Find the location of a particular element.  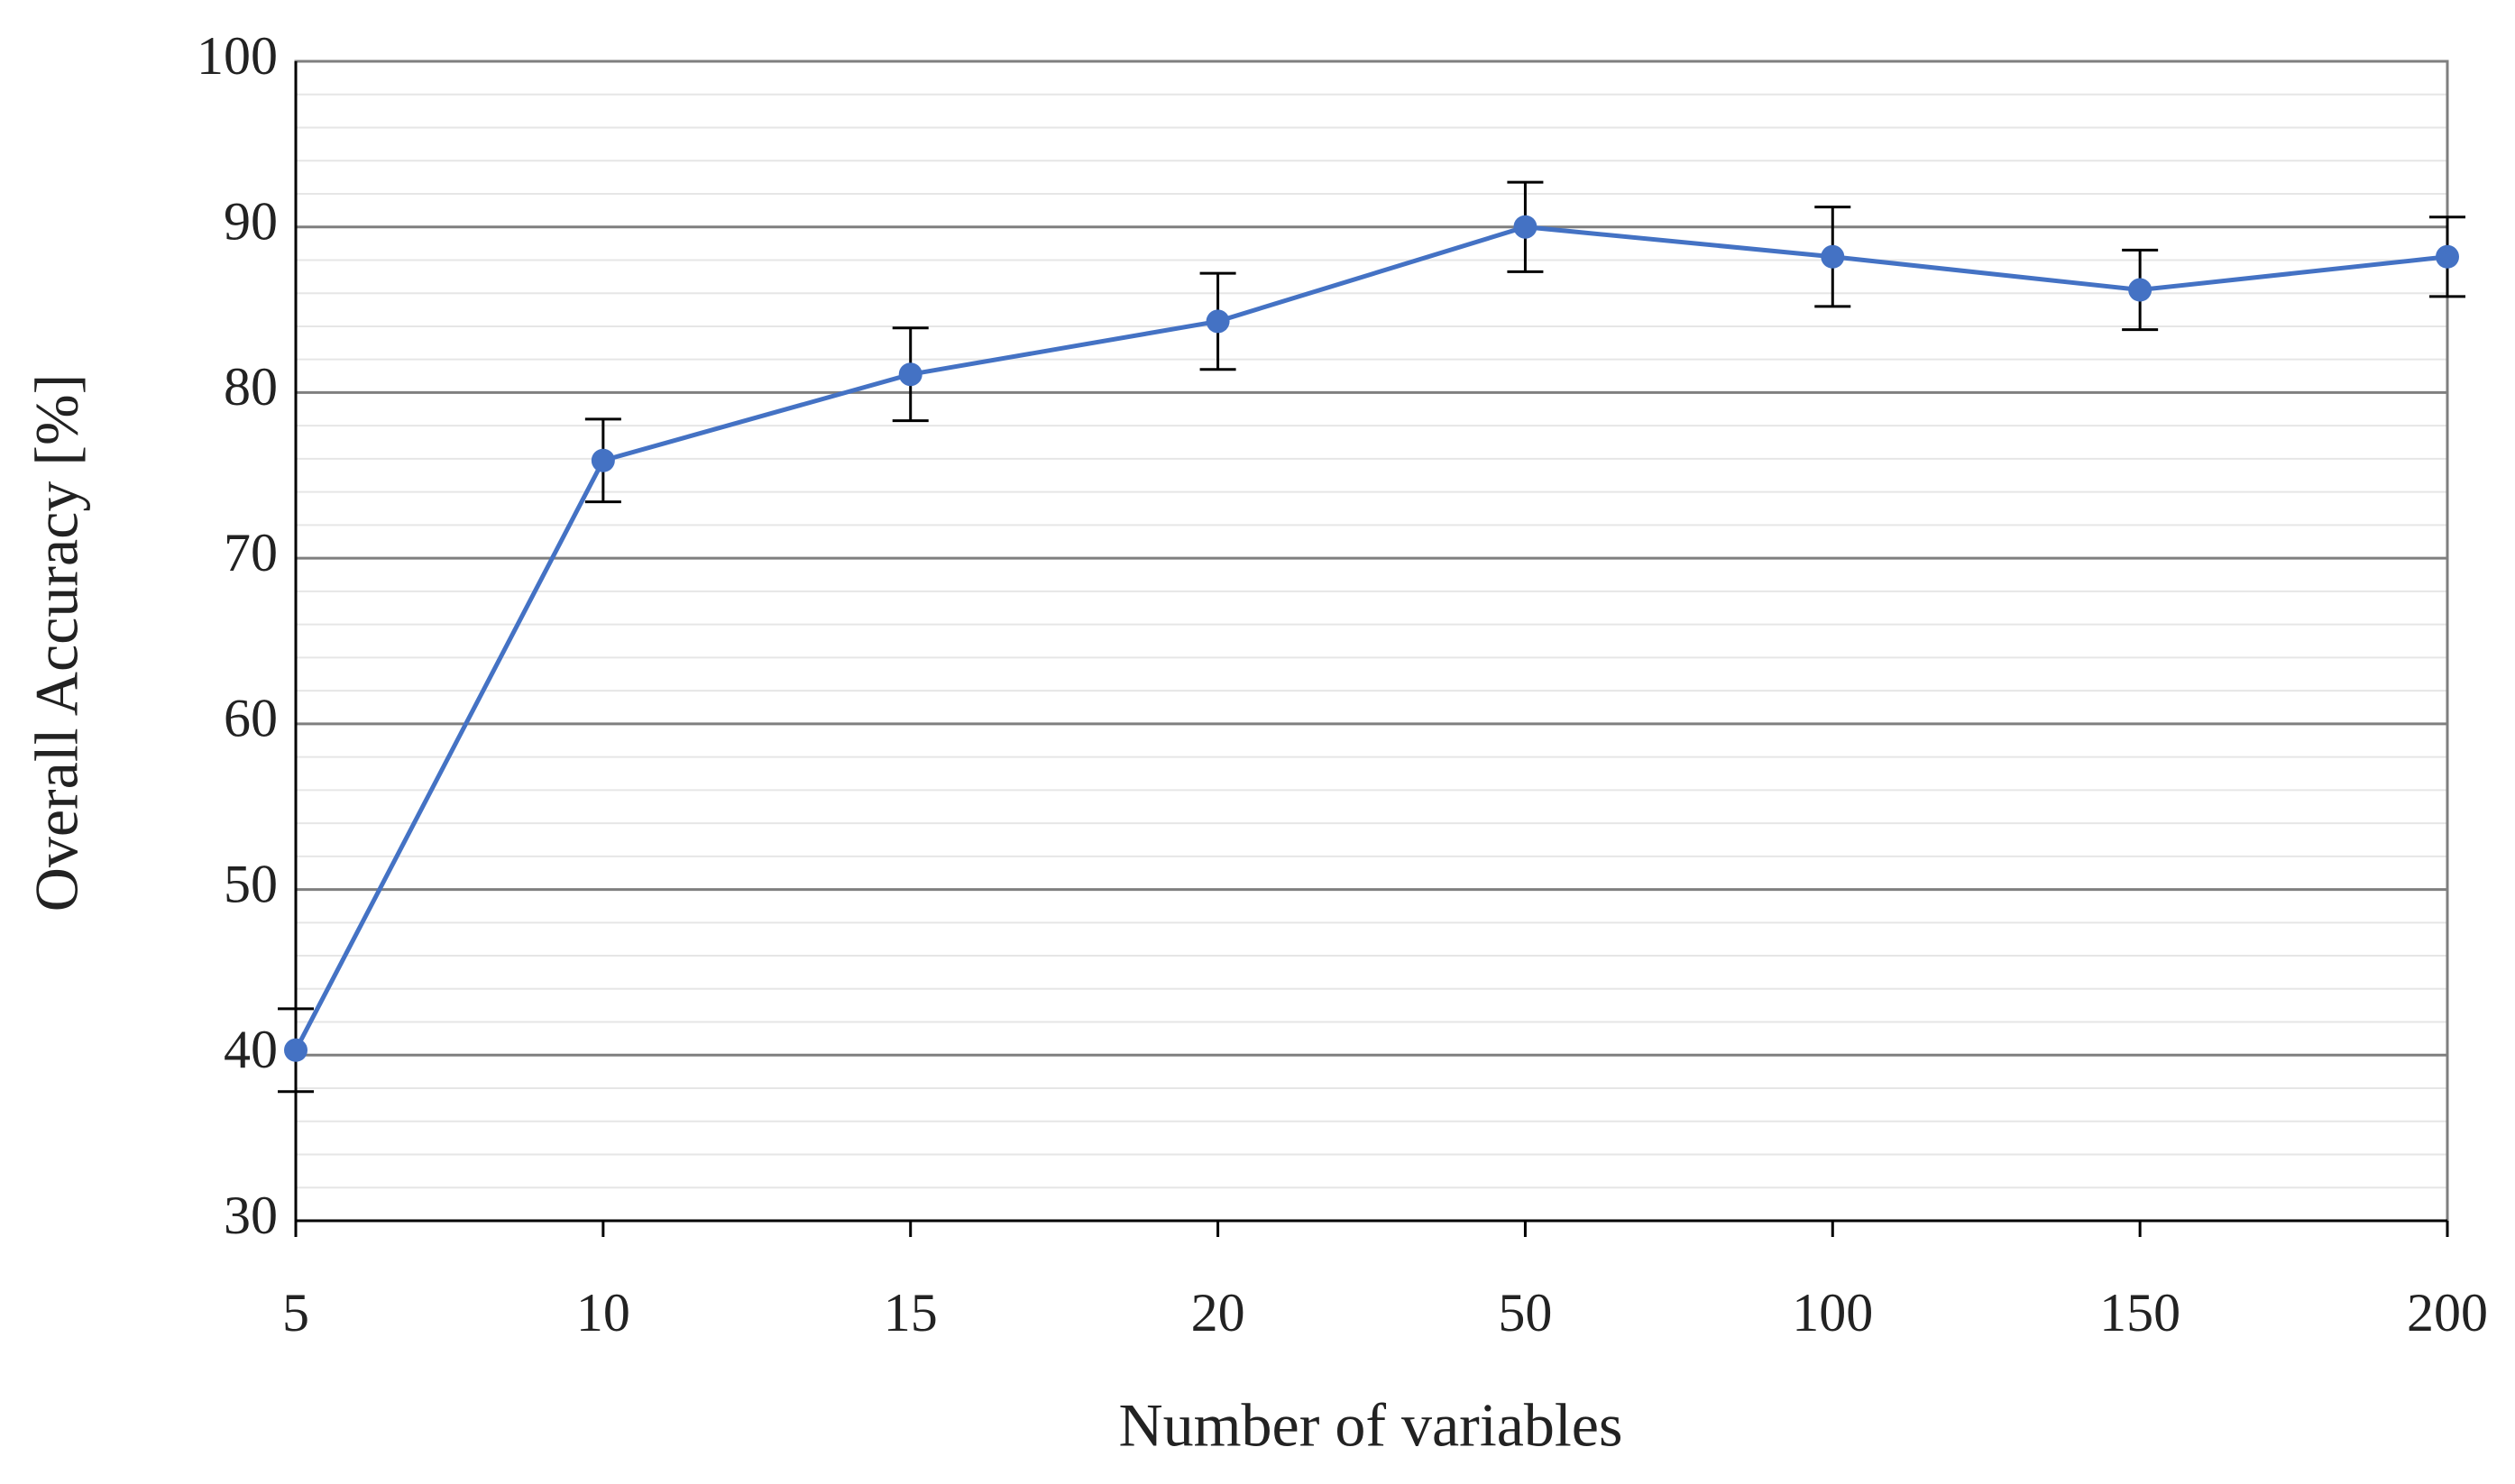

x-tick-label: 20 is located at coordinates (1218, 1312).